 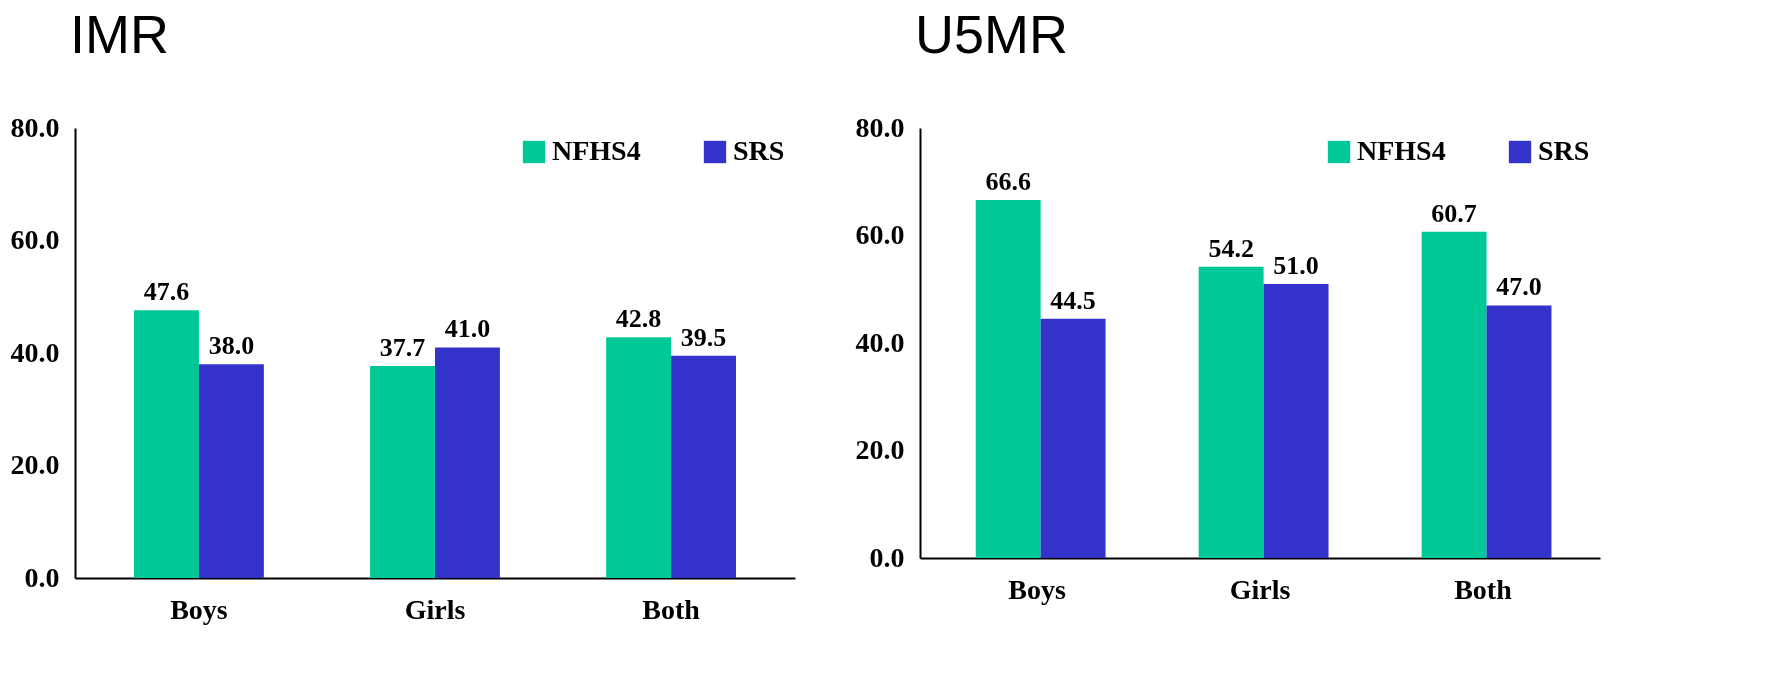 I want to click on data-label: 51.0, so click(x=1296, y=265).